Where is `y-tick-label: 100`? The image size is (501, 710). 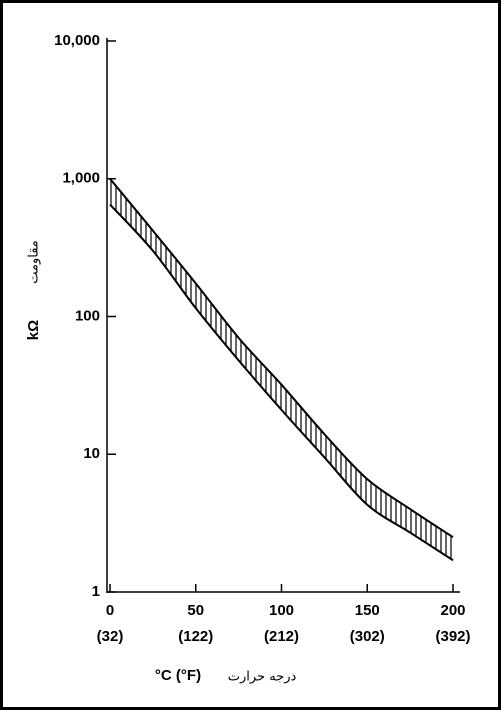 y-tick-label: 100 is located at coordinates (87, 315).